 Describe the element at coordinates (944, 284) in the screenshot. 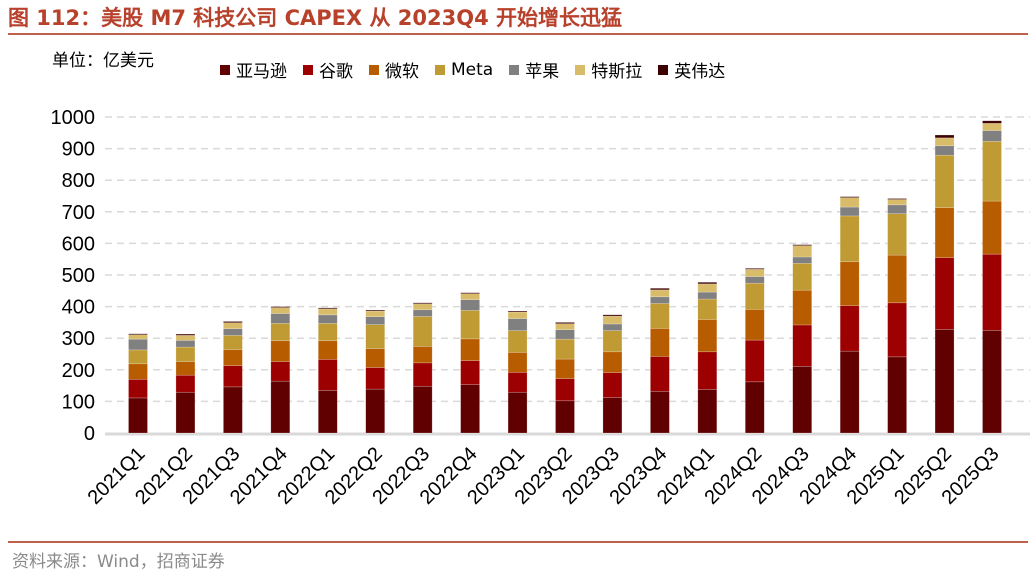

I see `bar-stack-2025Q2` at that location.